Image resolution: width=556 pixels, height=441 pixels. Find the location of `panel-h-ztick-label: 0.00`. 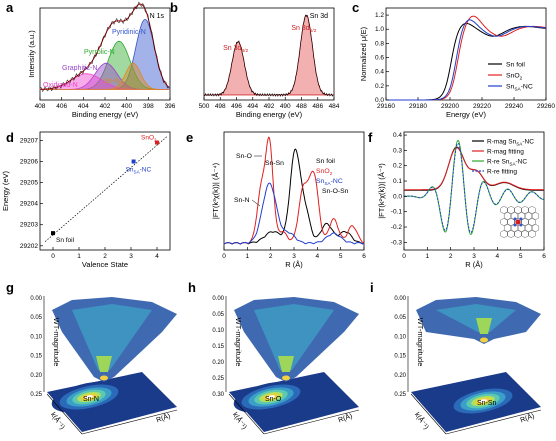

panel-h-ztick-label: 0.00 is located at coordinates (218, 299).